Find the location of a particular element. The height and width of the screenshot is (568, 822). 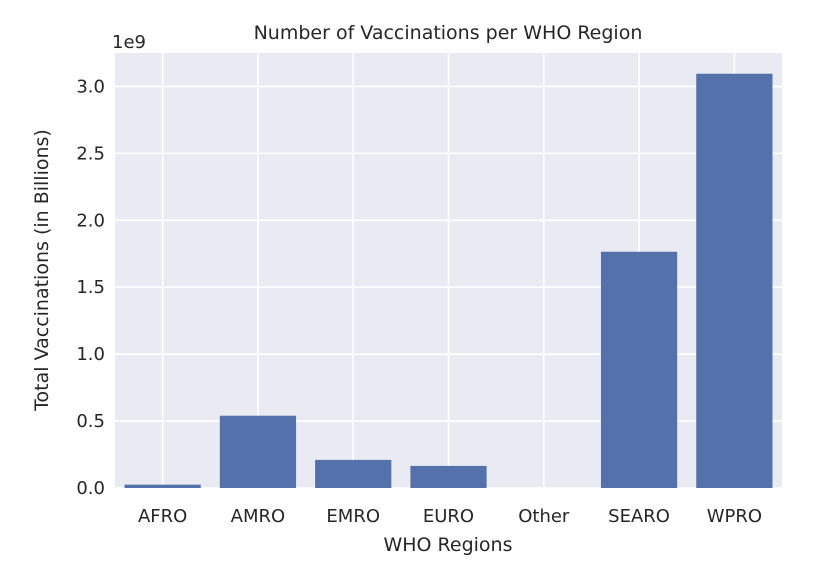

x-tick-label: WPRO is located at coordinates (734, 516).